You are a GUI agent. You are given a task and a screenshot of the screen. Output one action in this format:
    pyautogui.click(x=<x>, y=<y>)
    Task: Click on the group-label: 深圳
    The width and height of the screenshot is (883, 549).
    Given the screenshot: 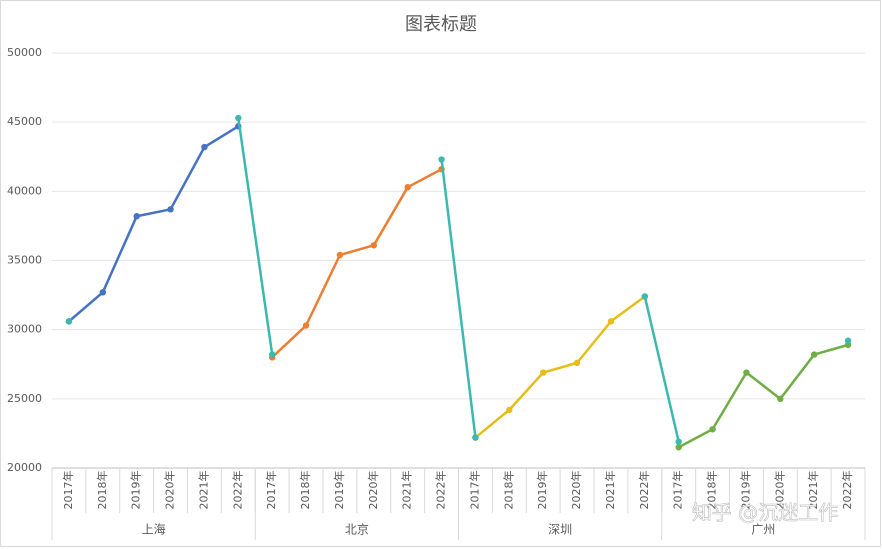 What is the action you would take?
    pyautogui.click(x=560, y=530)
    